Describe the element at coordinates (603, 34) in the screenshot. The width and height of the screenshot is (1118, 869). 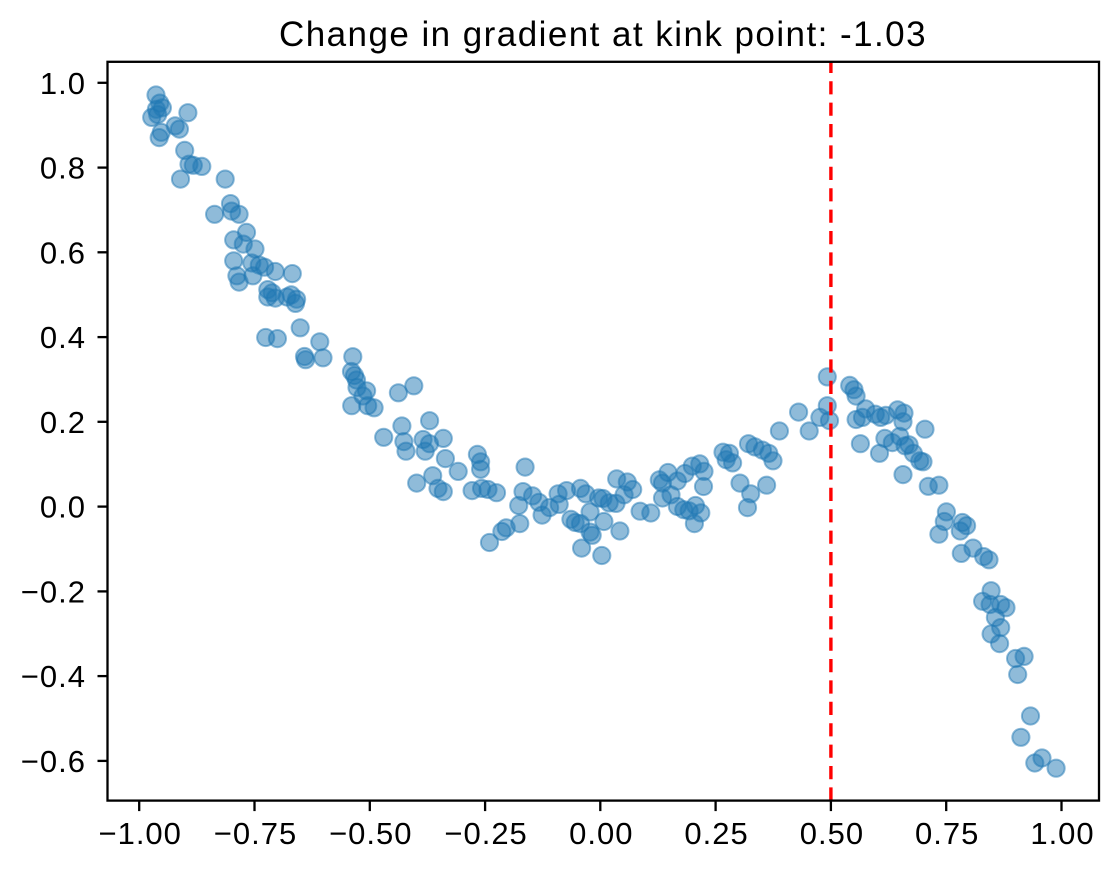
I see `svg-text:Change in gradient at kink poi: Change in gradient at kink point: -1.03` at that location.